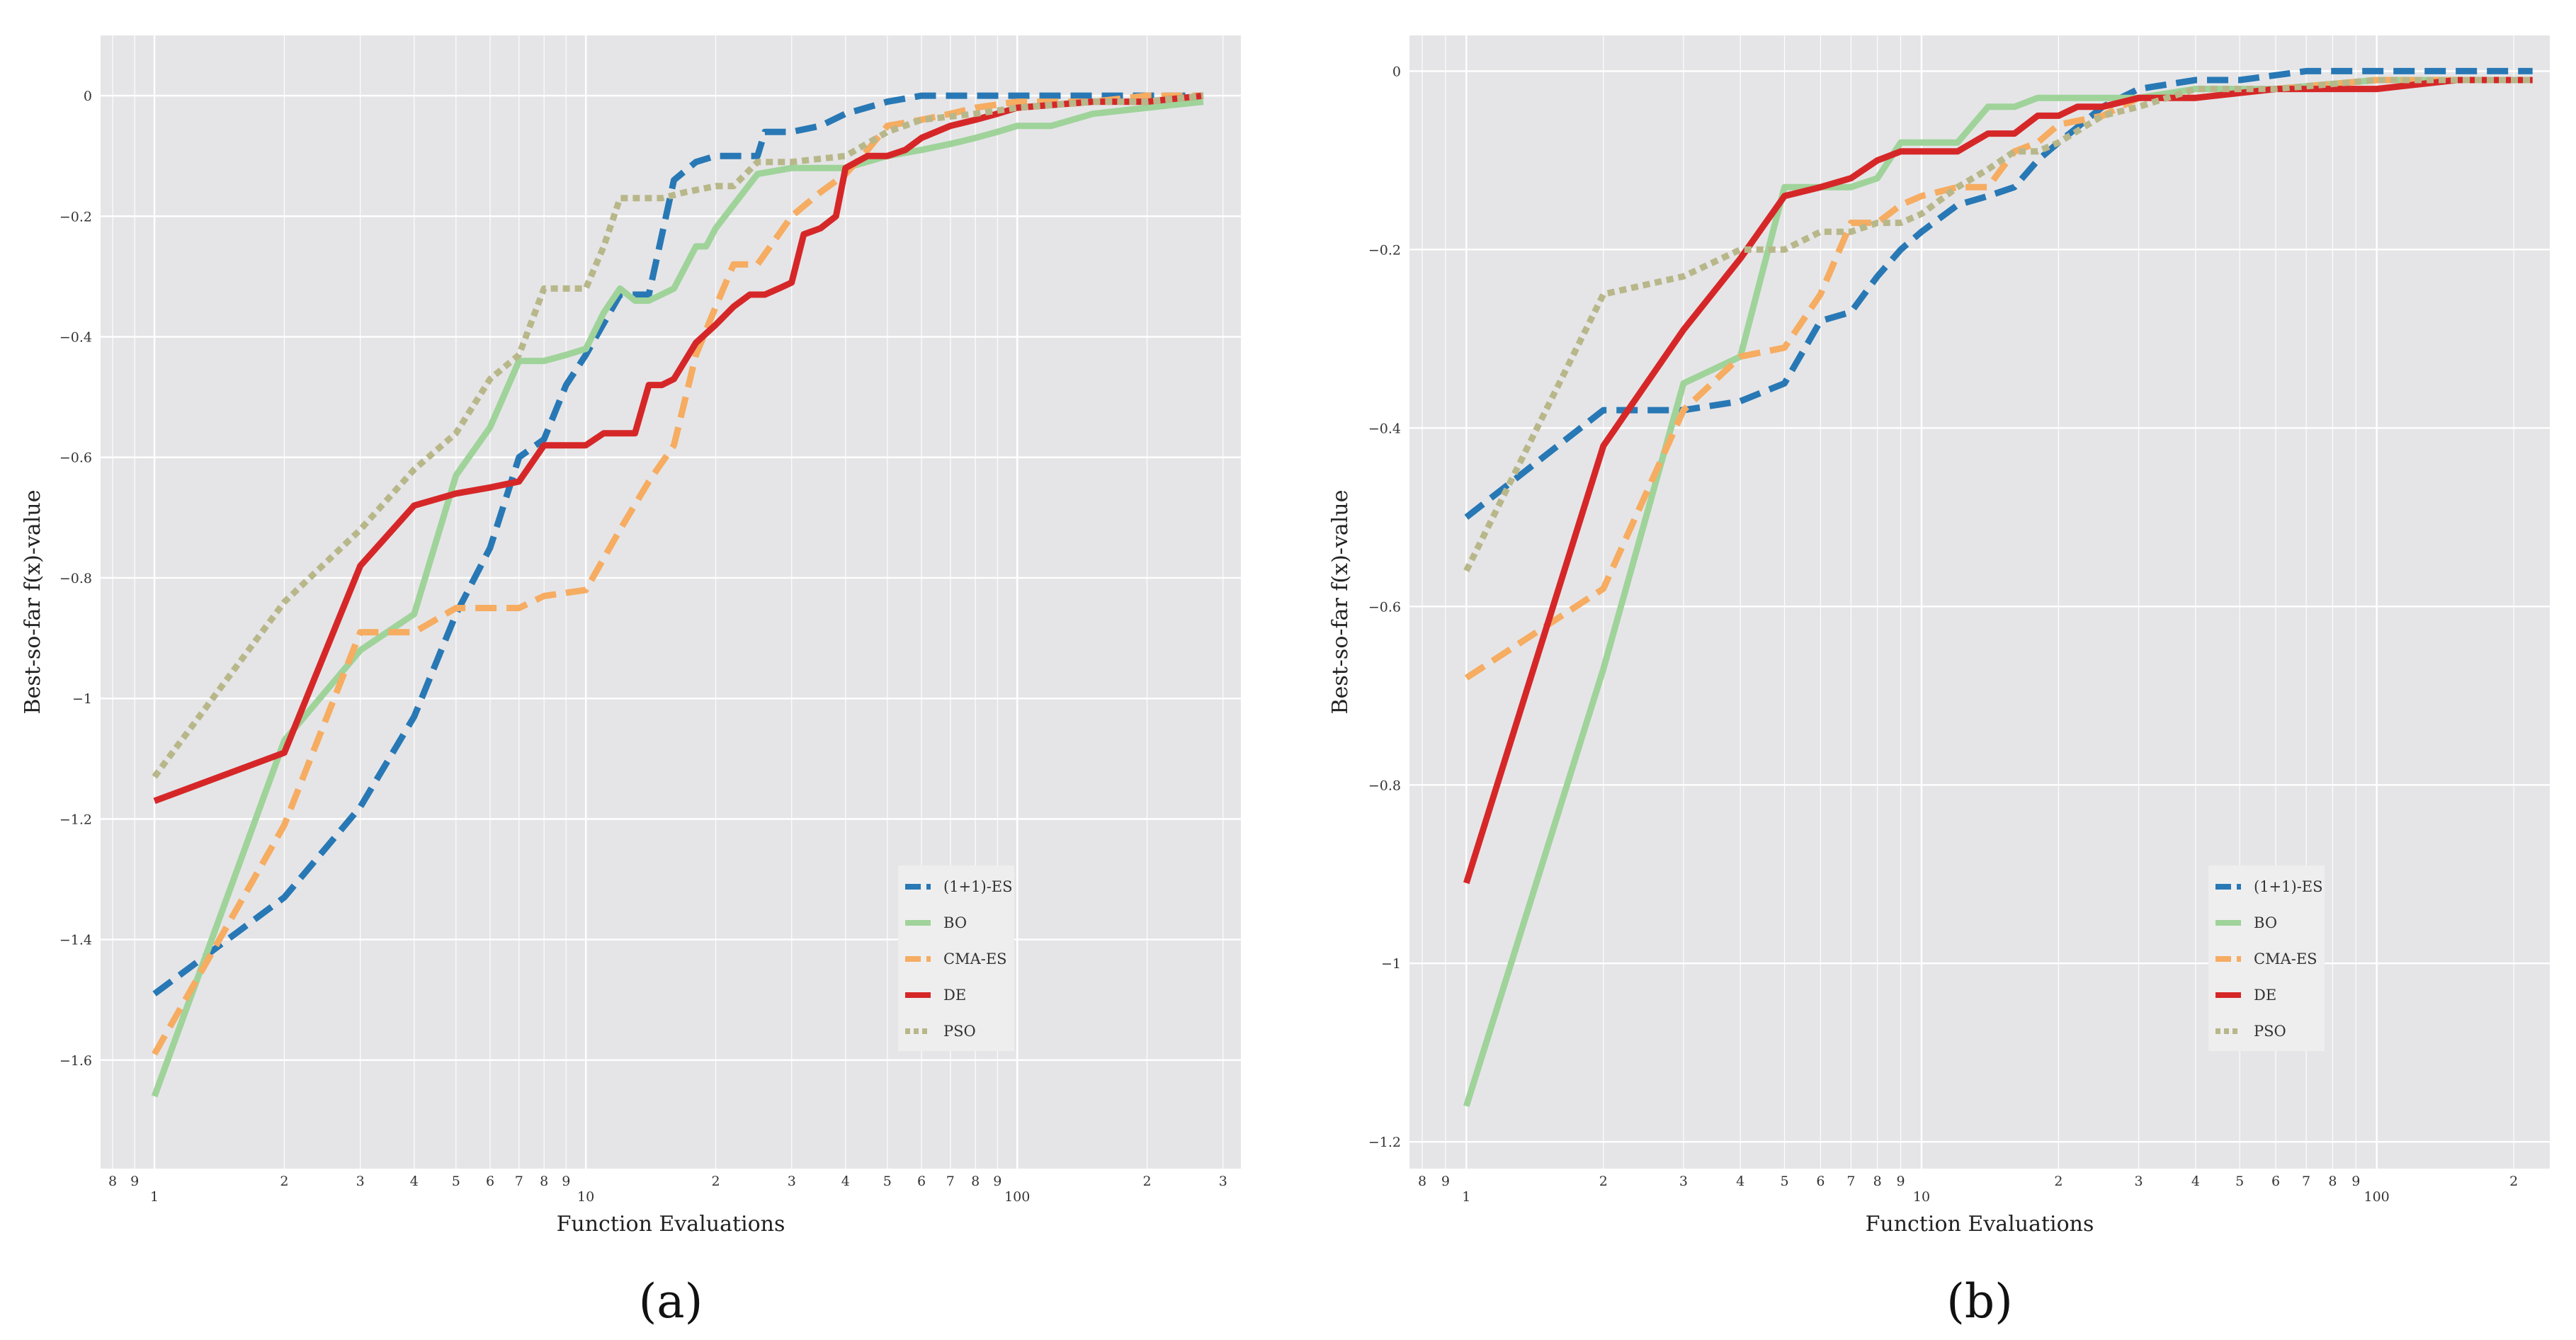  What do you see at coordinates (1998, 293) in the screenshot?
I see `series-line-1-1-es` at bounding box center [1998, 293].